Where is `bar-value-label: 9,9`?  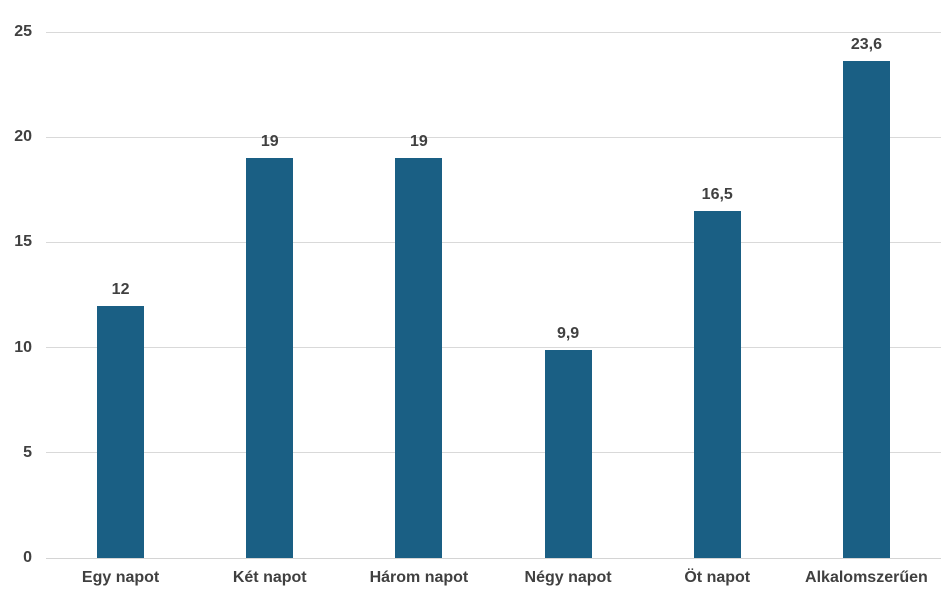 bar-value-label: 9,9 is located at coordinates (568, 333).